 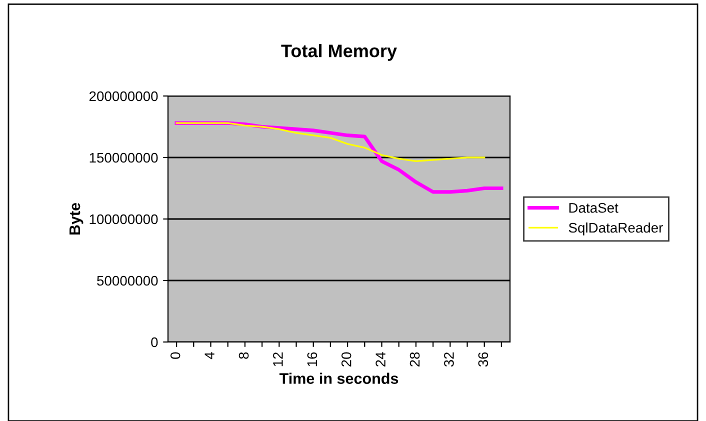 I want to click on x-tick-label: 20, so click(x=346, y=359).